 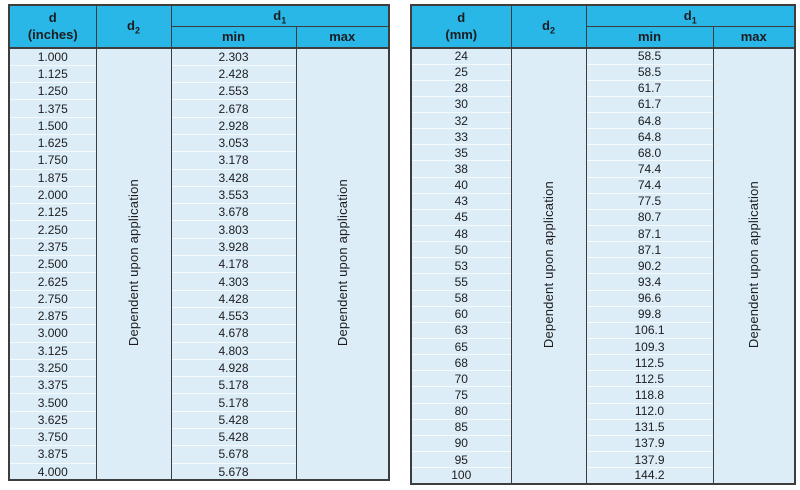 What do you see at coordinates (233, 298) in the screenshot?
I see `min-value-cell: 4.428` at bounding box center [233, 298].